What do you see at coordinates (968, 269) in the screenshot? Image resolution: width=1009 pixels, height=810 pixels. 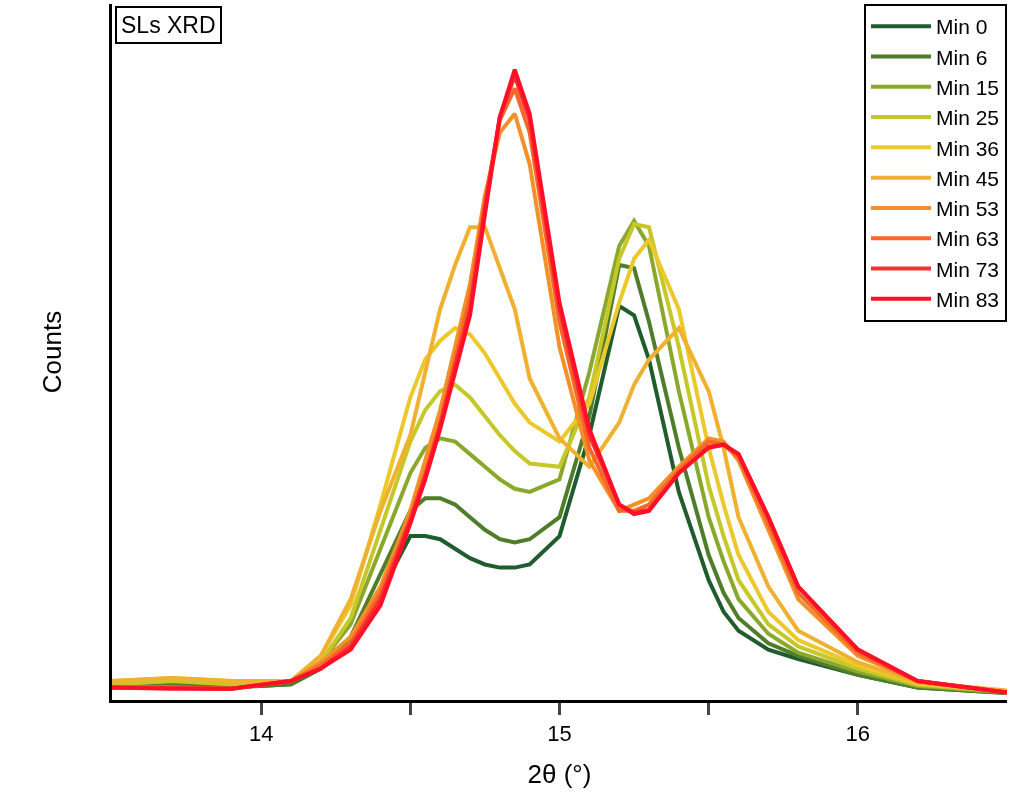 I see `legend-label: Min 73` at bounding box center [968, 269].